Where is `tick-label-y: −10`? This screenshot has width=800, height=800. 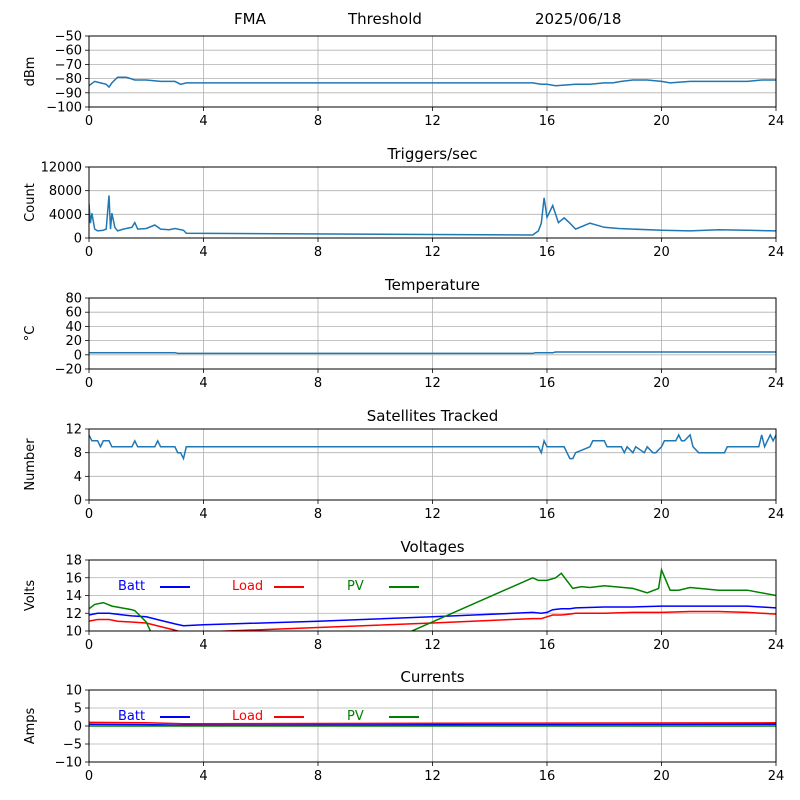 tick-label-y: −10 is located at coordinates (68, 763).